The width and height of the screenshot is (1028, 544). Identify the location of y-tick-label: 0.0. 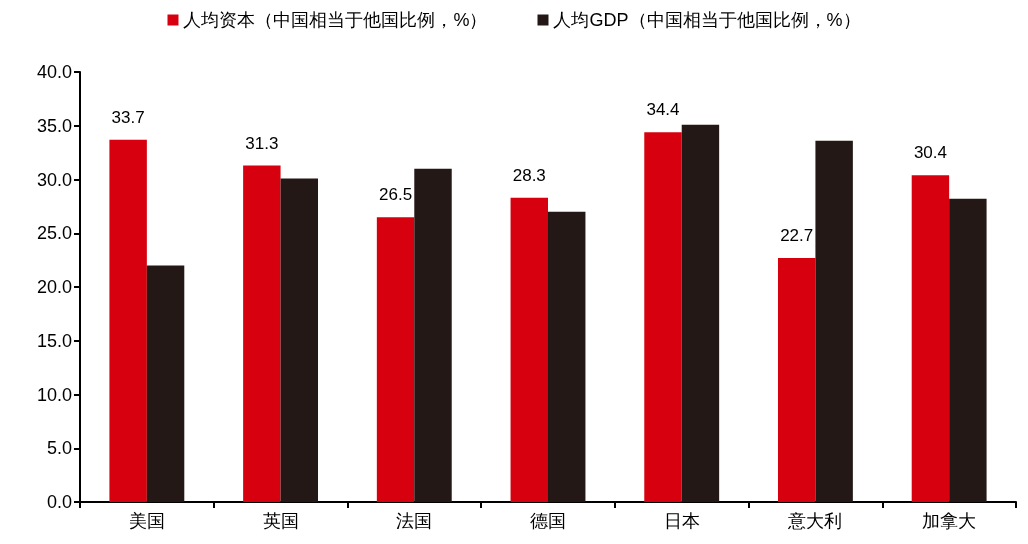
(59, 502).